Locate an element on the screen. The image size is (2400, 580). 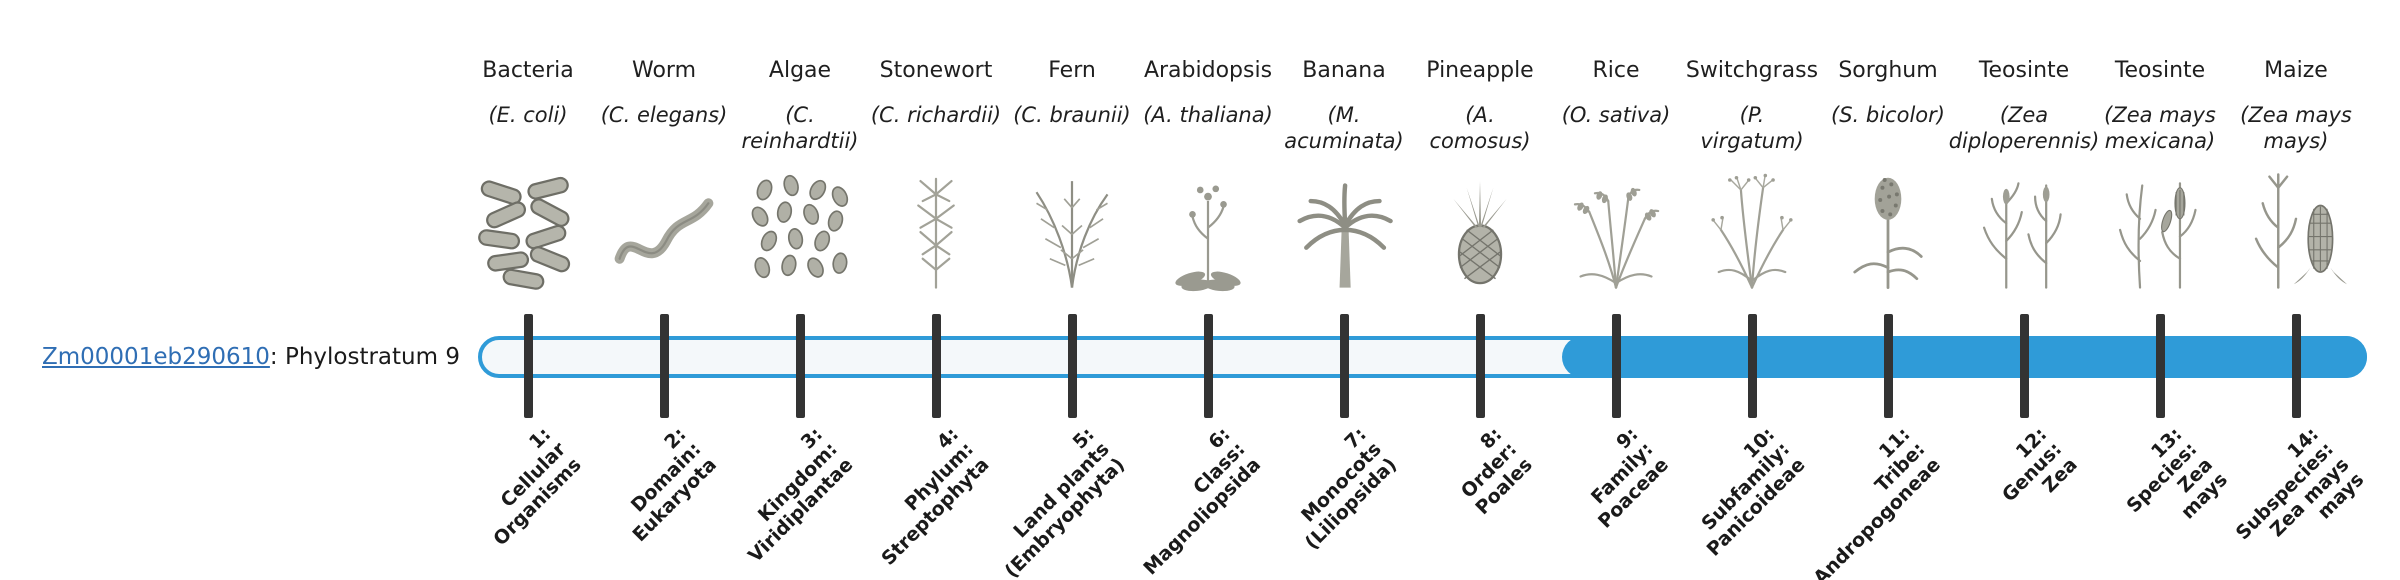
taxon-scientific-name: (Zea mays mexicana) is located at coordinates (2160, 128).